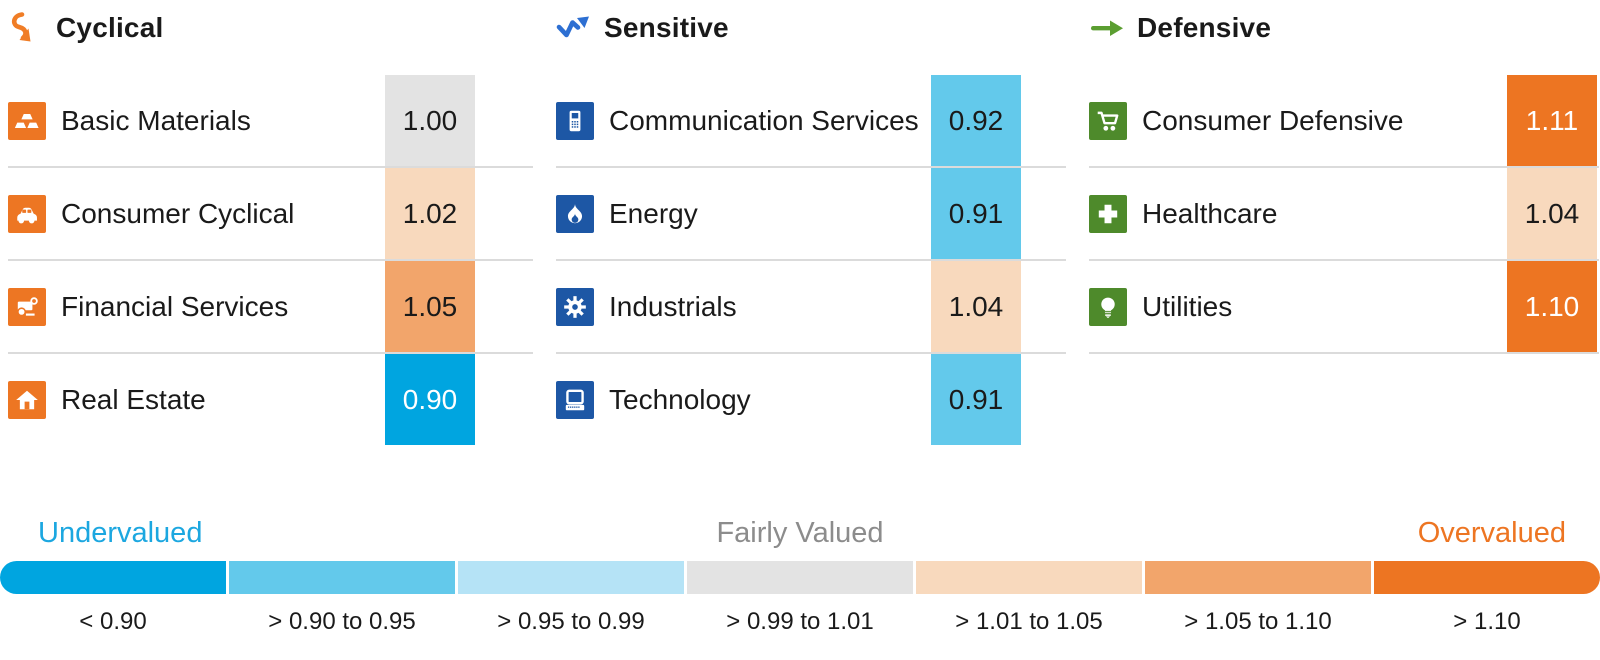  What do you see at coordinates (1552, 120) in the screenshot?
I see `value-cell: 1.11` at bounding box center [1552, 120].